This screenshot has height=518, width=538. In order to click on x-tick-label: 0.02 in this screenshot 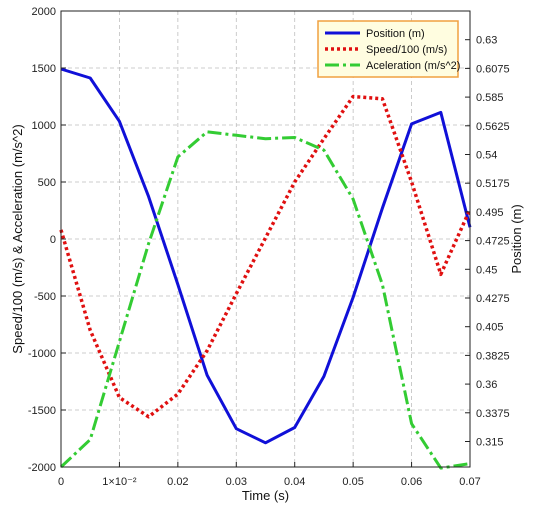, I will do `click(177, 482)`.